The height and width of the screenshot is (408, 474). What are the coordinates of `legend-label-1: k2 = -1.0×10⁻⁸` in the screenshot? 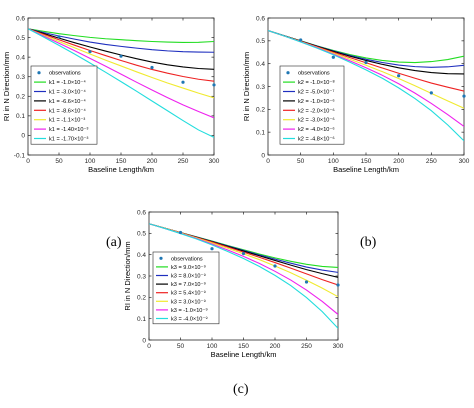 It's located at (316, 82).